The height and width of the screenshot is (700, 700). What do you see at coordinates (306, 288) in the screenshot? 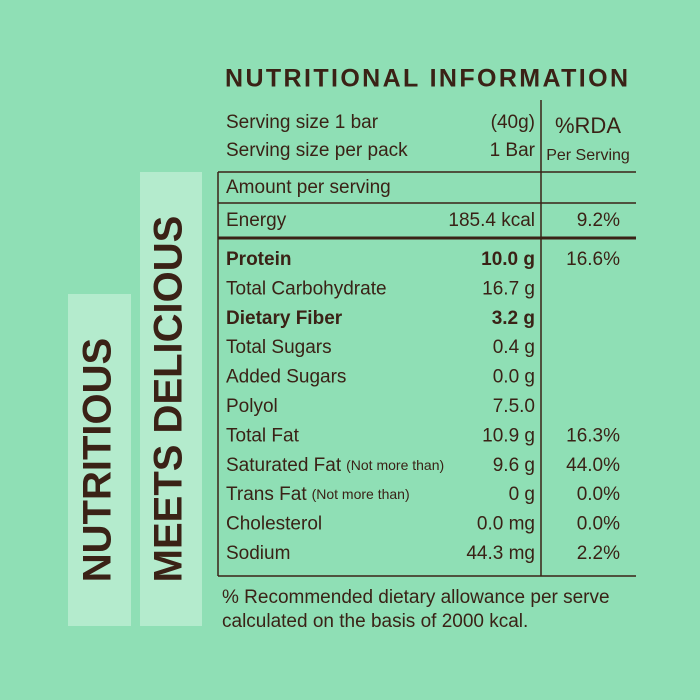
I see `nutrient-name: Total Carbohydrate` at bounding box center [306, 288].